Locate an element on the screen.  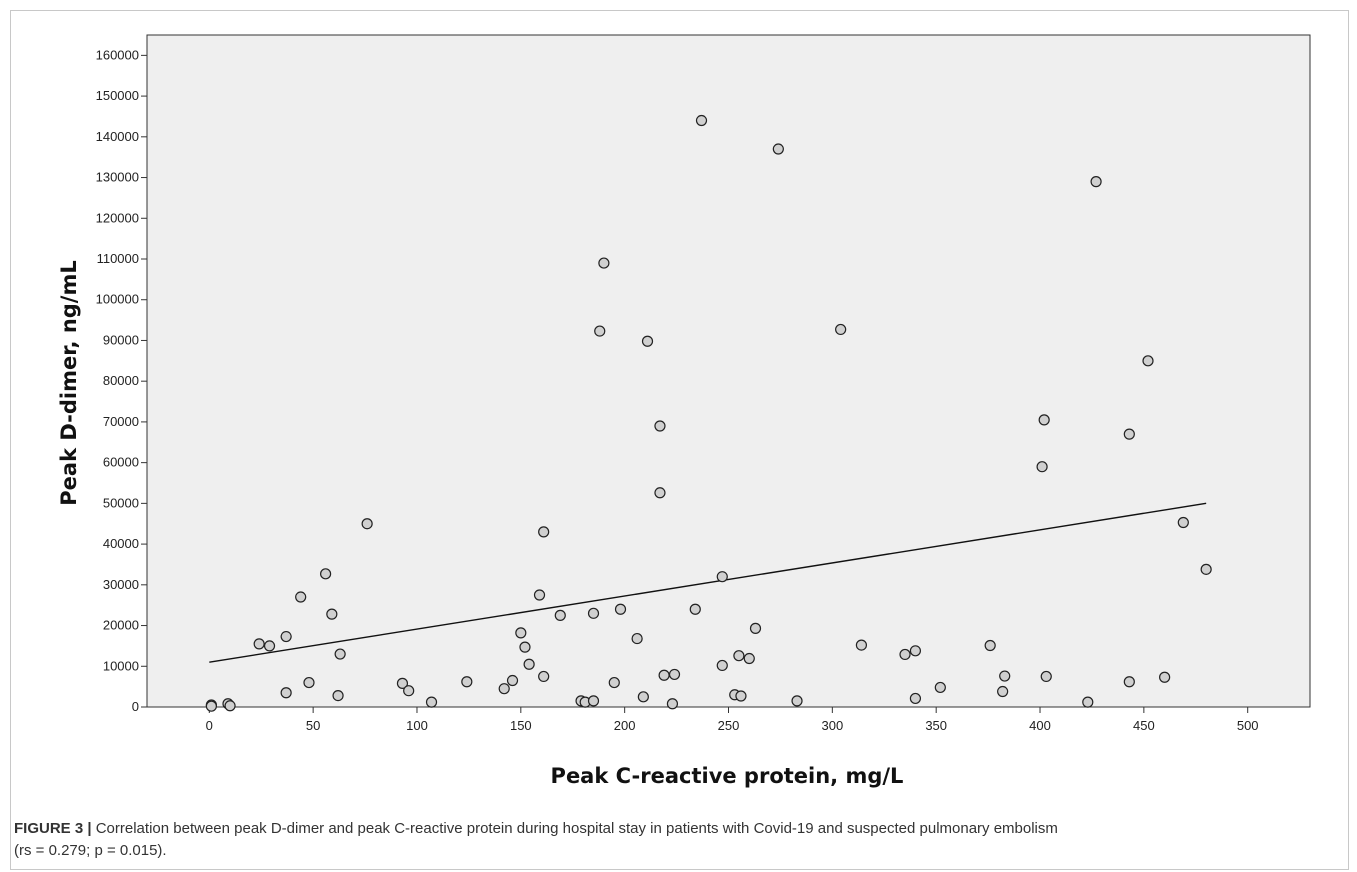
caption-label: FIGURE 3 | is located at coordinates (53, 828).